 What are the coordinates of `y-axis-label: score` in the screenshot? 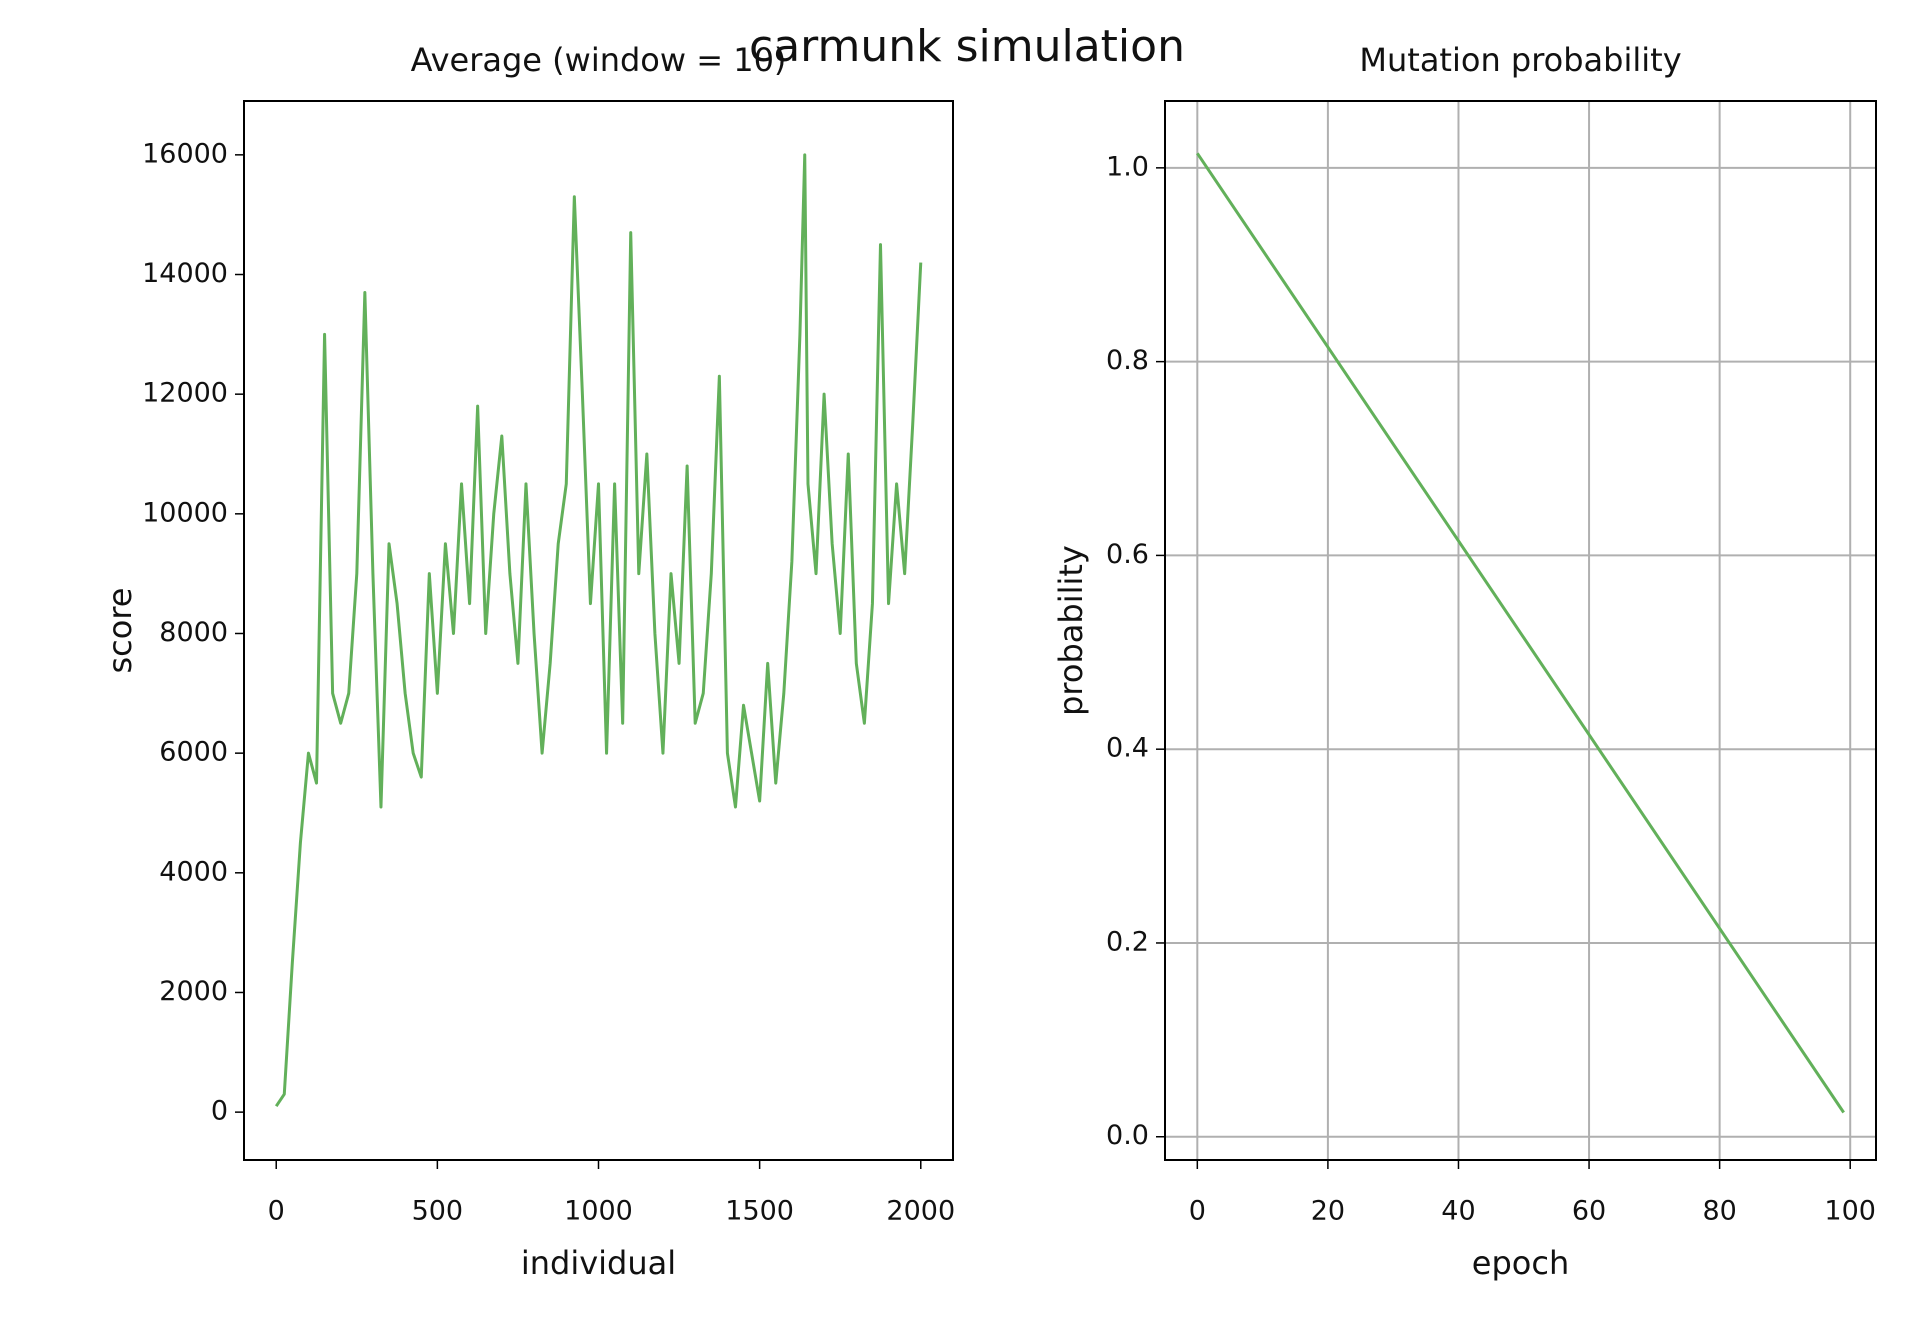 It's located at (120, 631).